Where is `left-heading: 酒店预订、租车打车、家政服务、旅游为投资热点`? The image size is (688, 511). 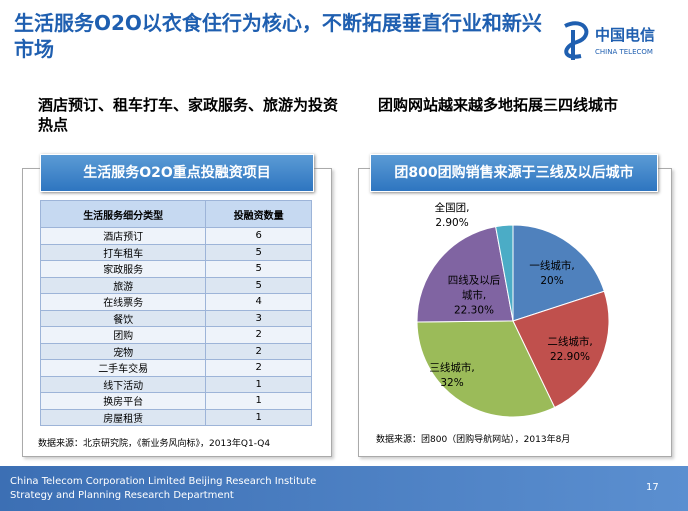 left-heading: 酒店预订、租车打车、家政服务、旅游为投资热点 is located at coordinates (188, 115).